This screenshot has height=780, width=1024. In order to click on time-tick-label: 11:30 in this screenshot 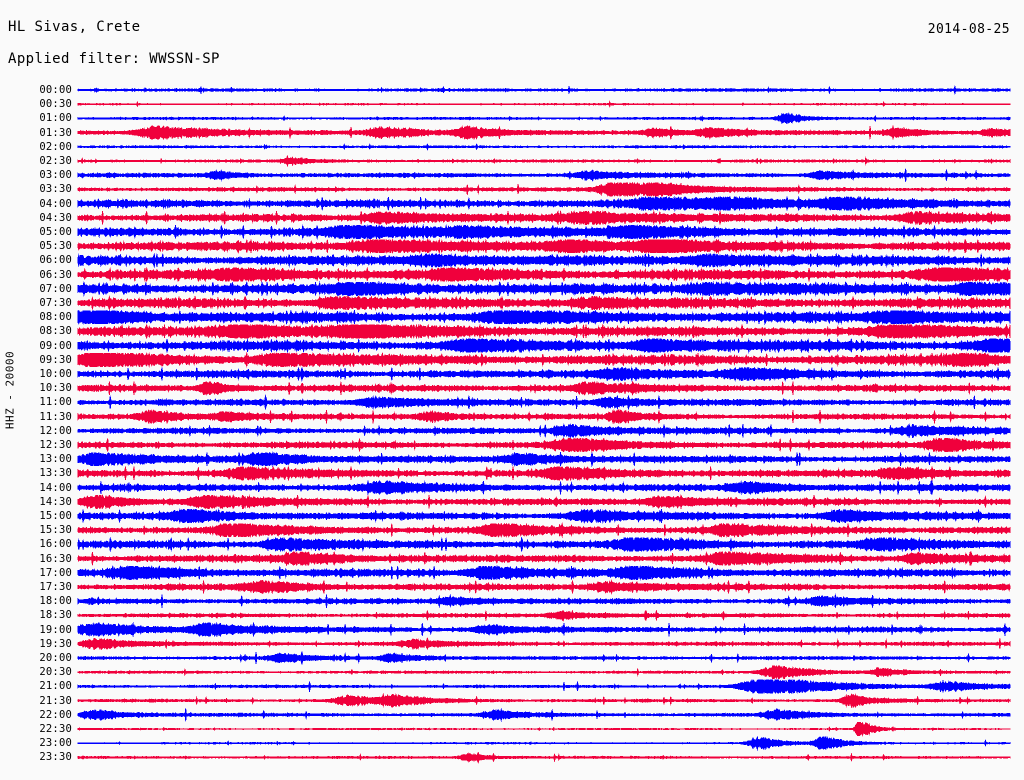, I will do `click(55, 416)`.